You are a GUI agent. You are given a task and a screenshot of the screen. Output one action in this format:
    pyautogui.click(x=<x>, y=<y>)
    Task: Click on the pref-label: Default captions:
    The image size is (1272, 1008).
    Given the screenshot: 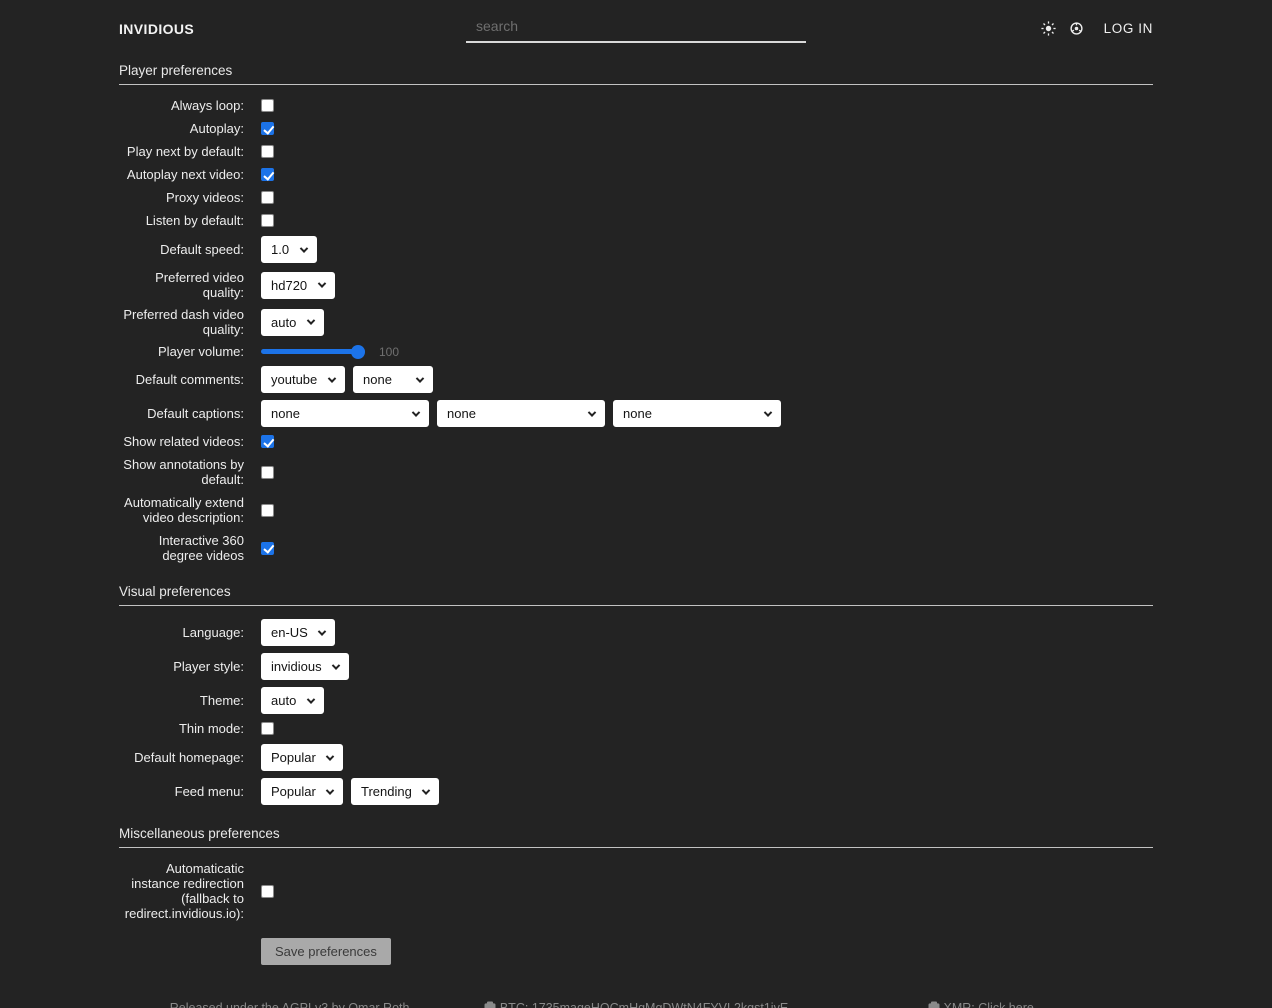 What is the action you would take?
    pyautogui.click(x=195, y=413)
    